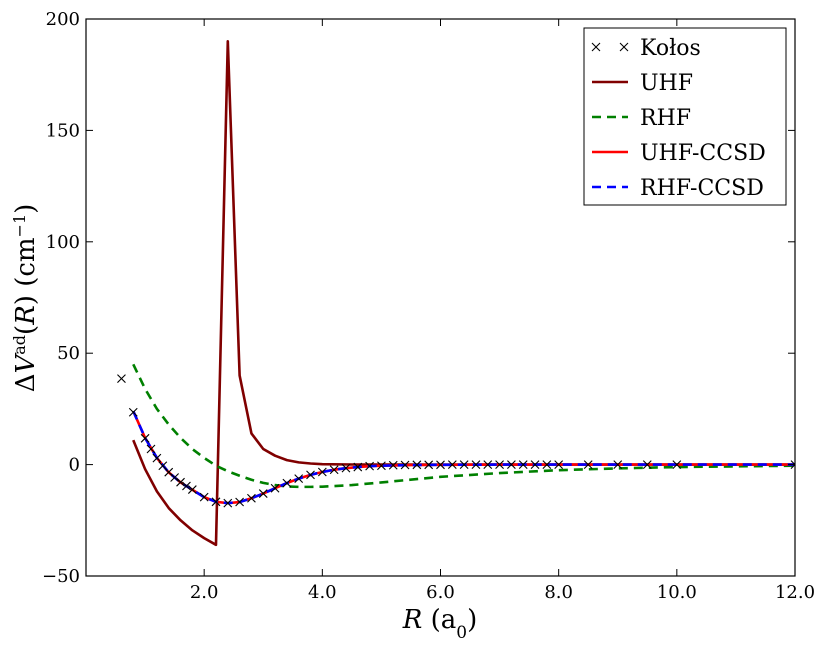 The width and height of the screenshot is (823, 646). What do you see at coordinates (61, 576) in the screenshot?
I see `y-tick-label: −50` at bounding box center [61, 576].